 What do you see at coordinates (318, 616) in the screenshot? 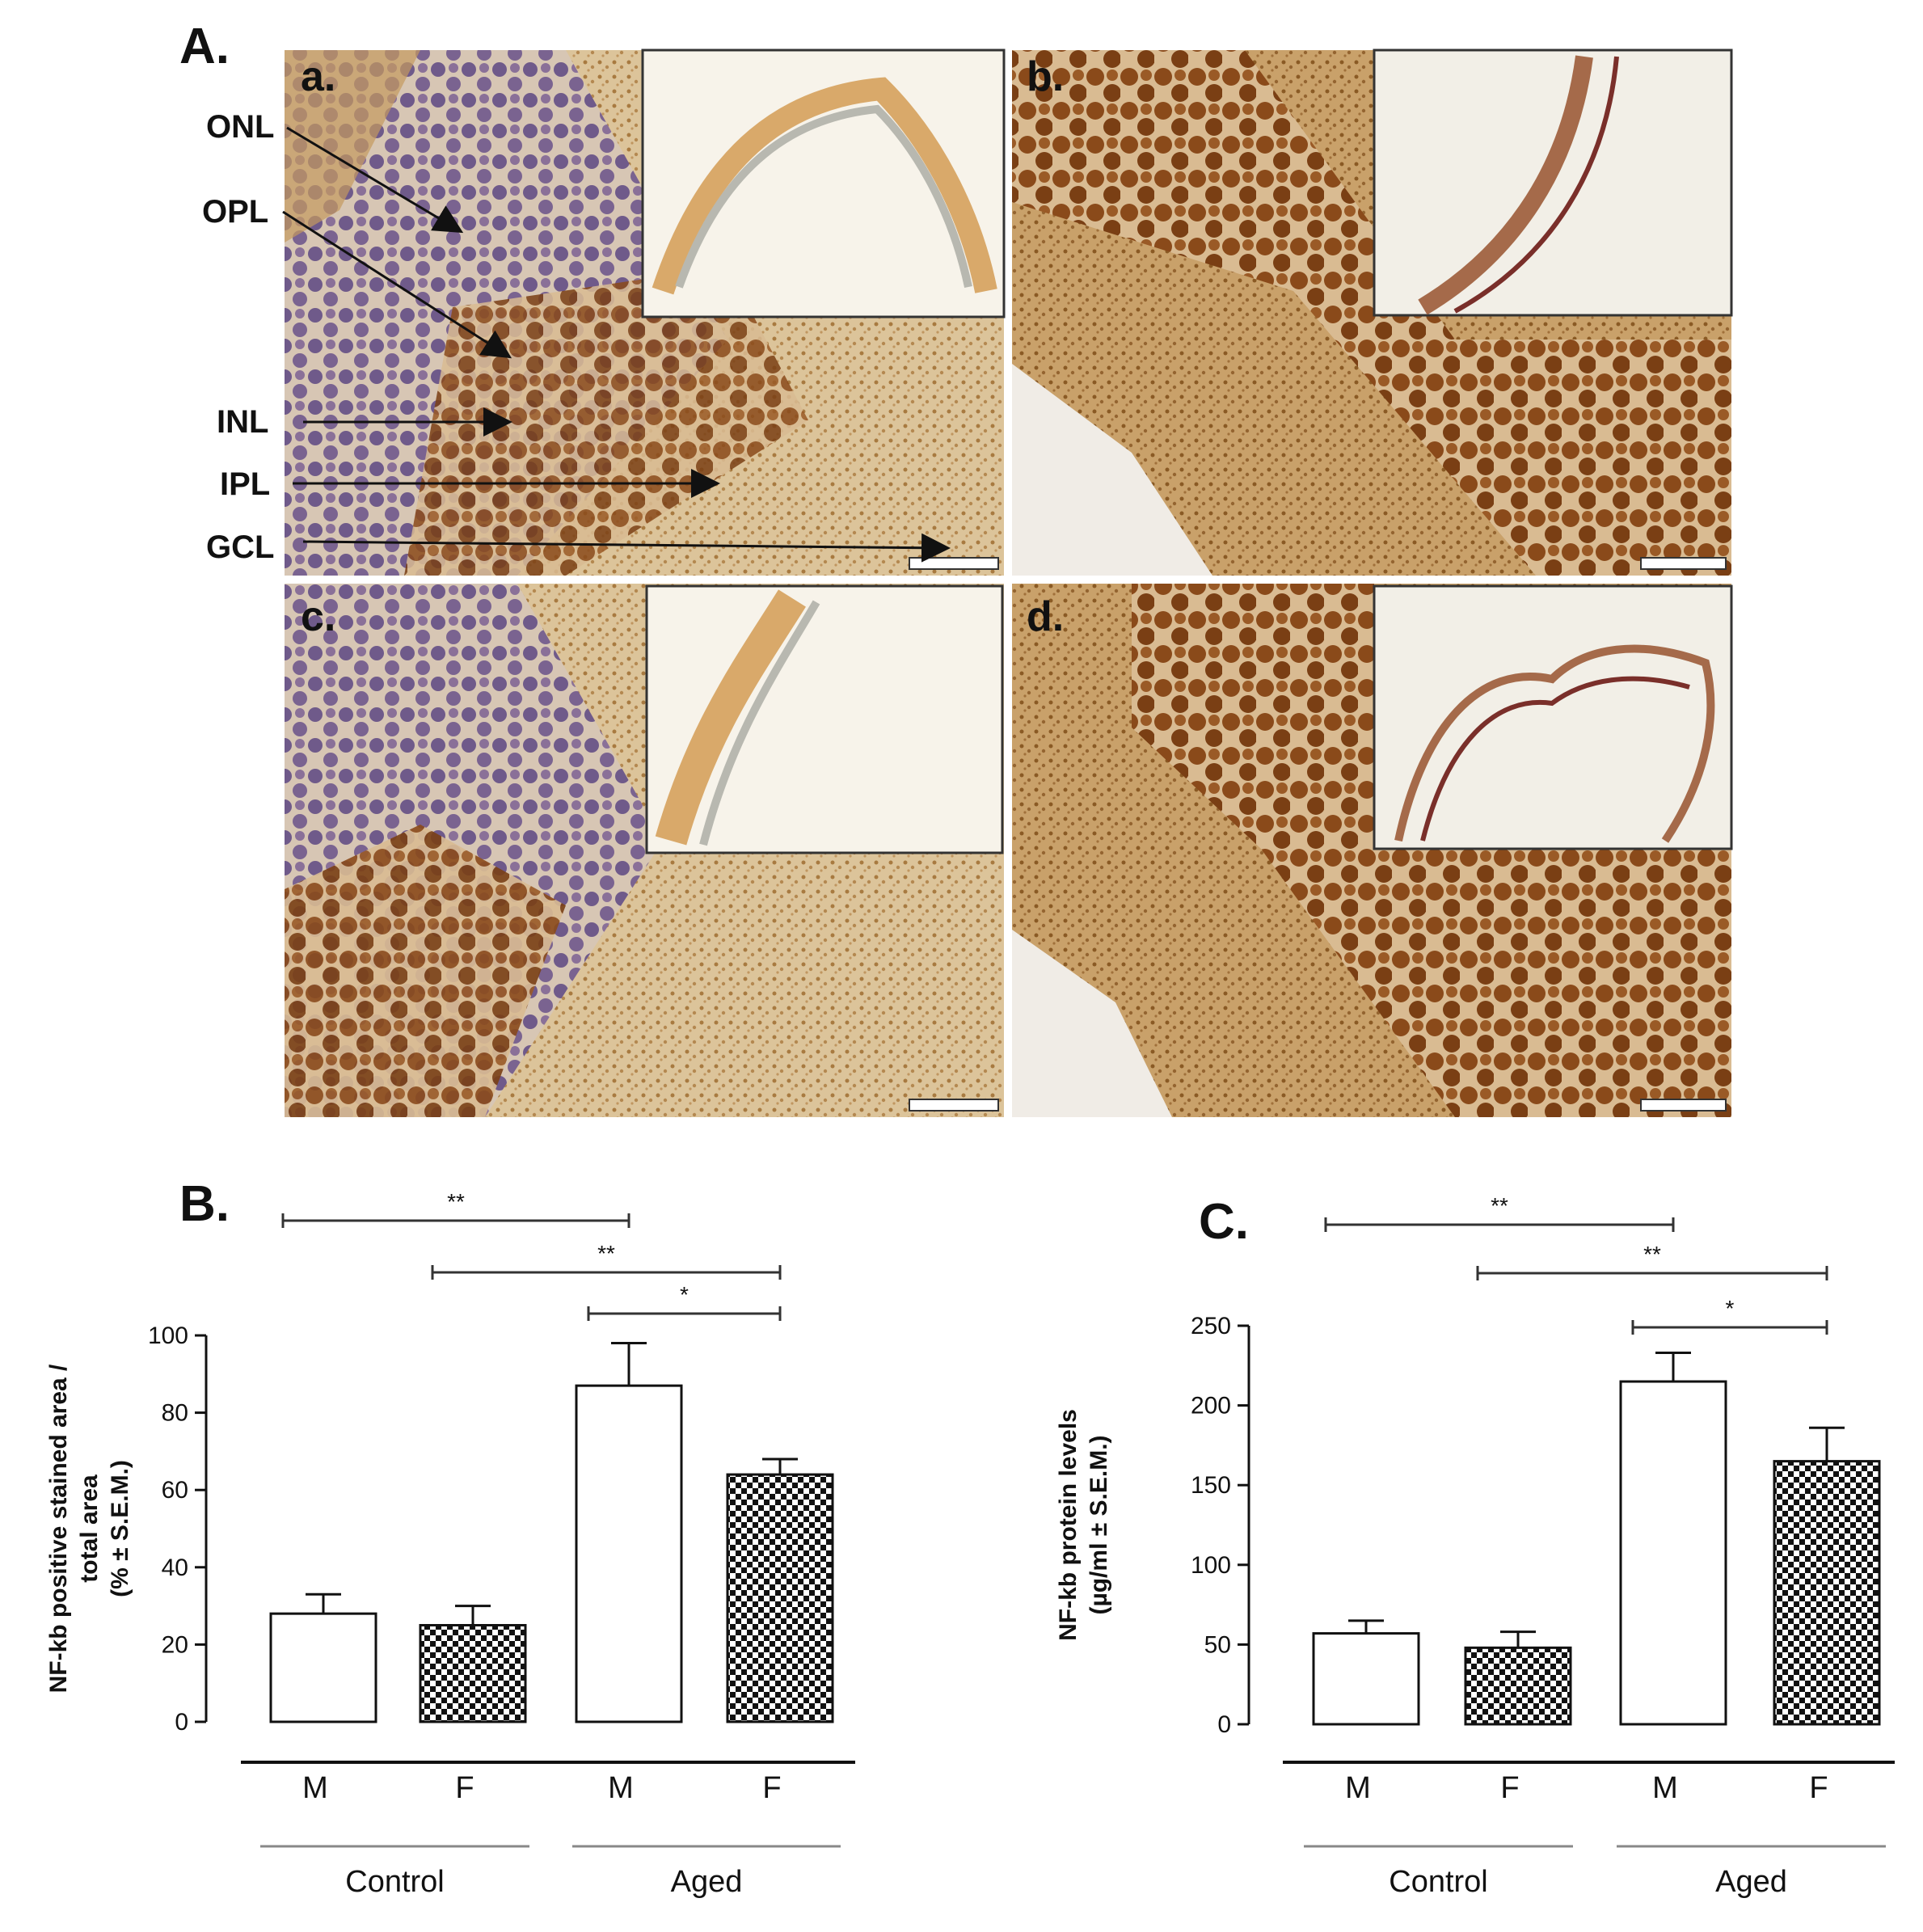
I see `micrograph-c-label: c.` at bounding box center [318, 616].